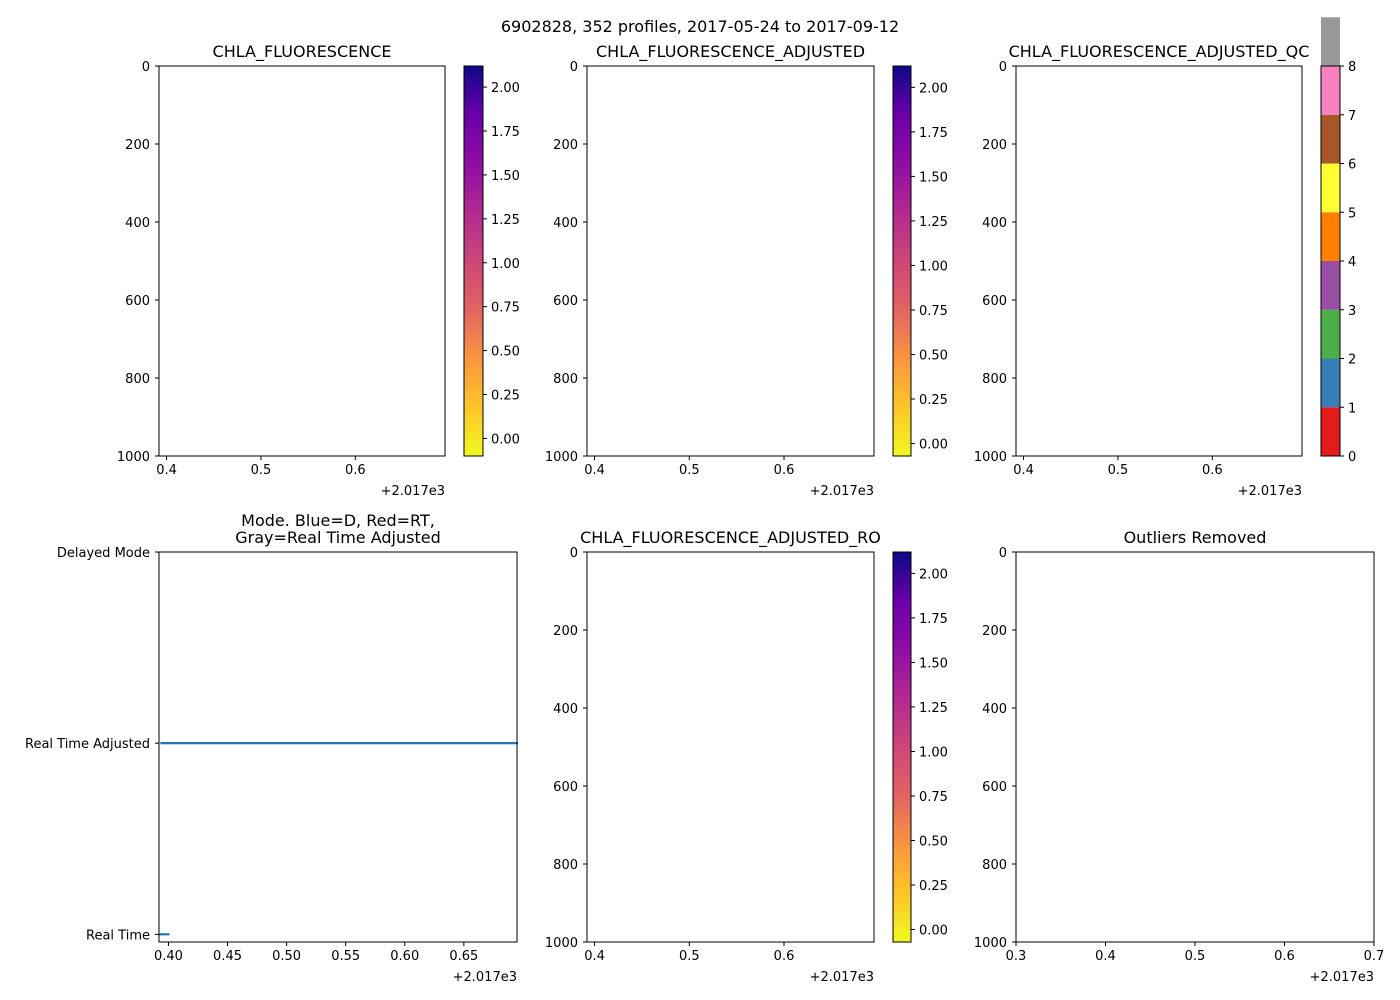 Image resolution: width=1400 pixels, height=1000 pixels. What do you see at coordinates (1016, 956) in the screenshot?
I see `x-tick-label: 0.3` at bounding box center [1016, 956].